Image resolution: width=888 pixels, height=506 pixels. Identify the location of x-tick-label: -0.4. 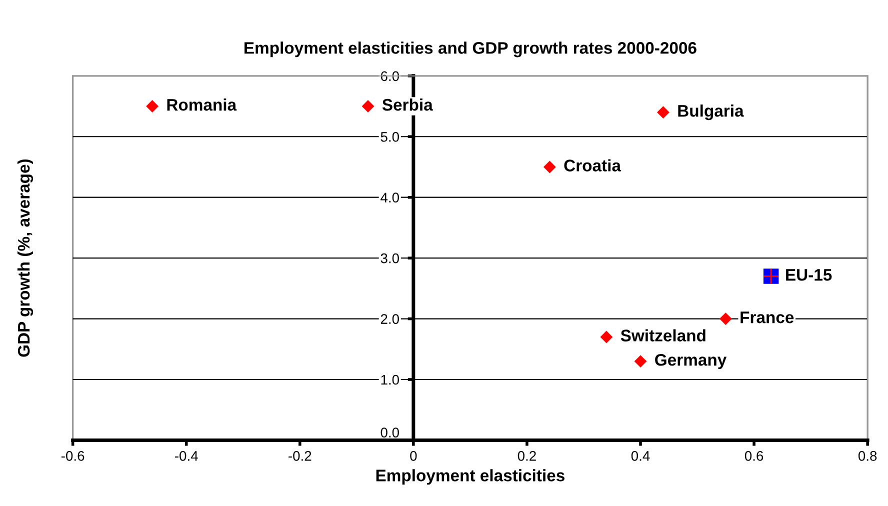
(186, 456).